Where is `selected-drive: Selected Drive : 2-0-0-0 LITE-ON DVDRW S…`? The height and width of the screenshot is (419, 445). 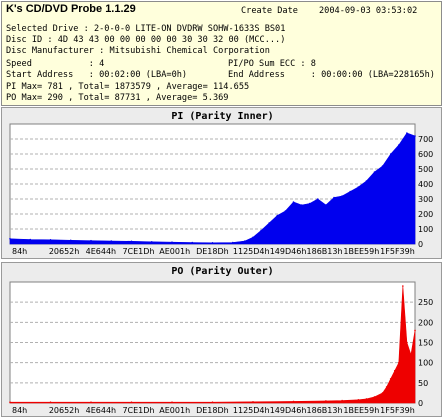 selected-drive: Selected Drive : 2-0-0-0 LITE-ON DVDRW S… is located at coordinates (146, 29).